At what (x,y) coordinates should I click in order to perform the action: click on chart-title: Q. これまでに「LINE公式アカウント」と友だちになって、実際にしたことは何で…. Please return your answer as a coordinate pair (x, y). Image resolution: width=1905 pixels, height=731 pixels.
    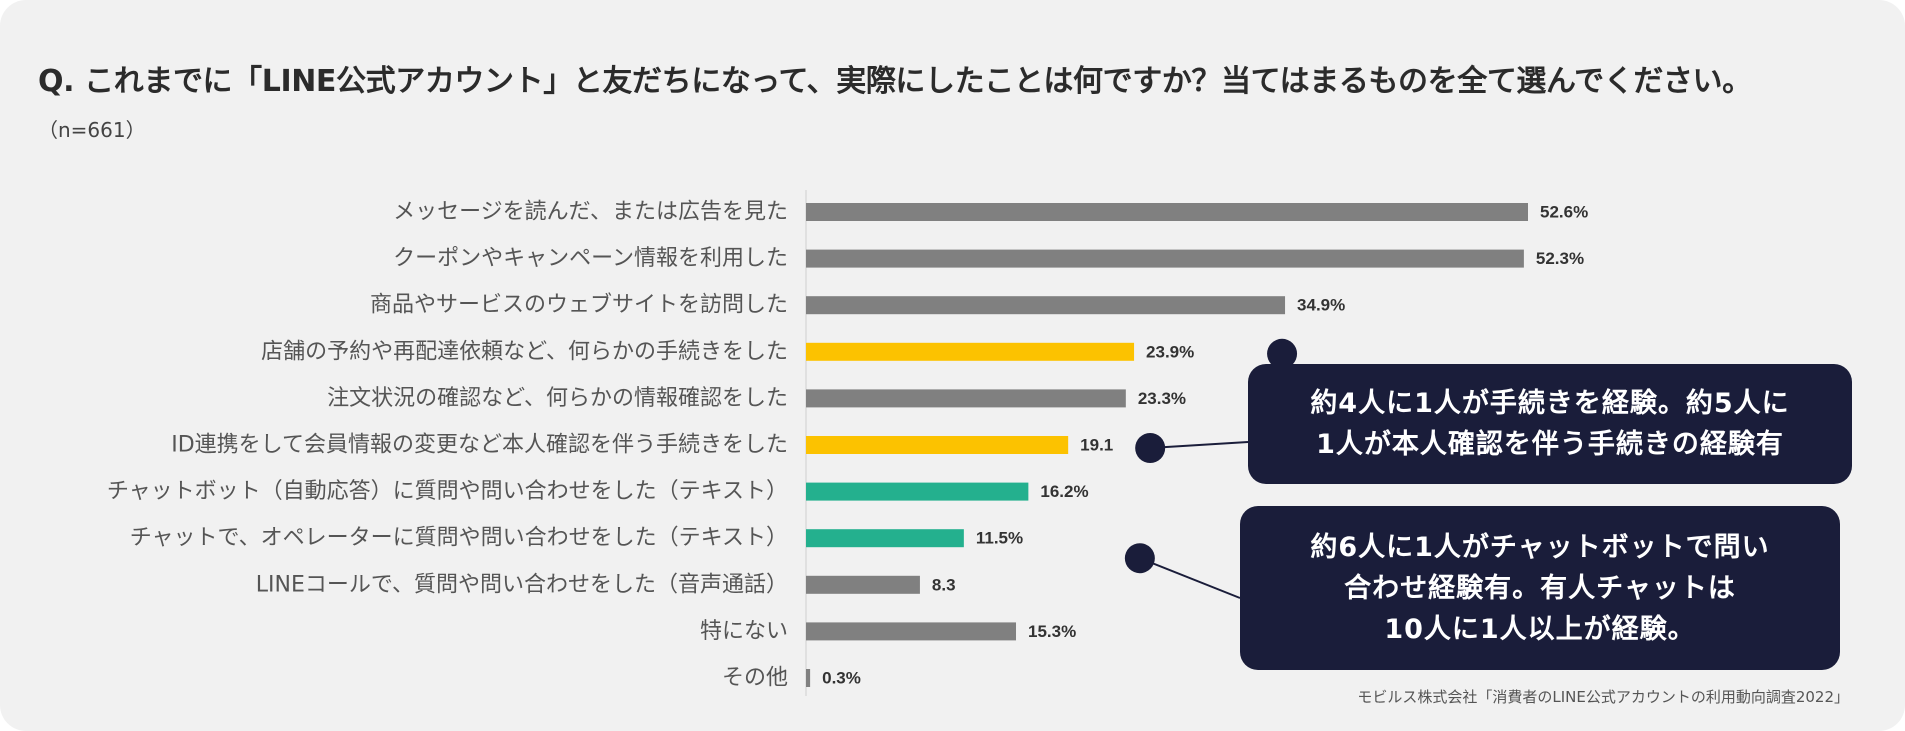
    Looking at the image, I should click on (895, 81).